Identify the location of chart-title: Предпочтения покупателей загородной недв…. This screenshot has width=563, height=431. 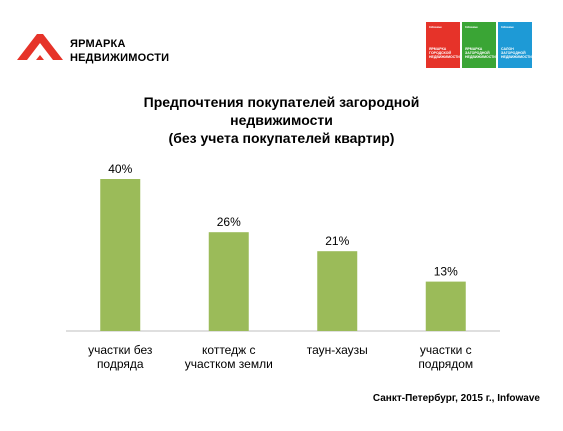
(281, 120).